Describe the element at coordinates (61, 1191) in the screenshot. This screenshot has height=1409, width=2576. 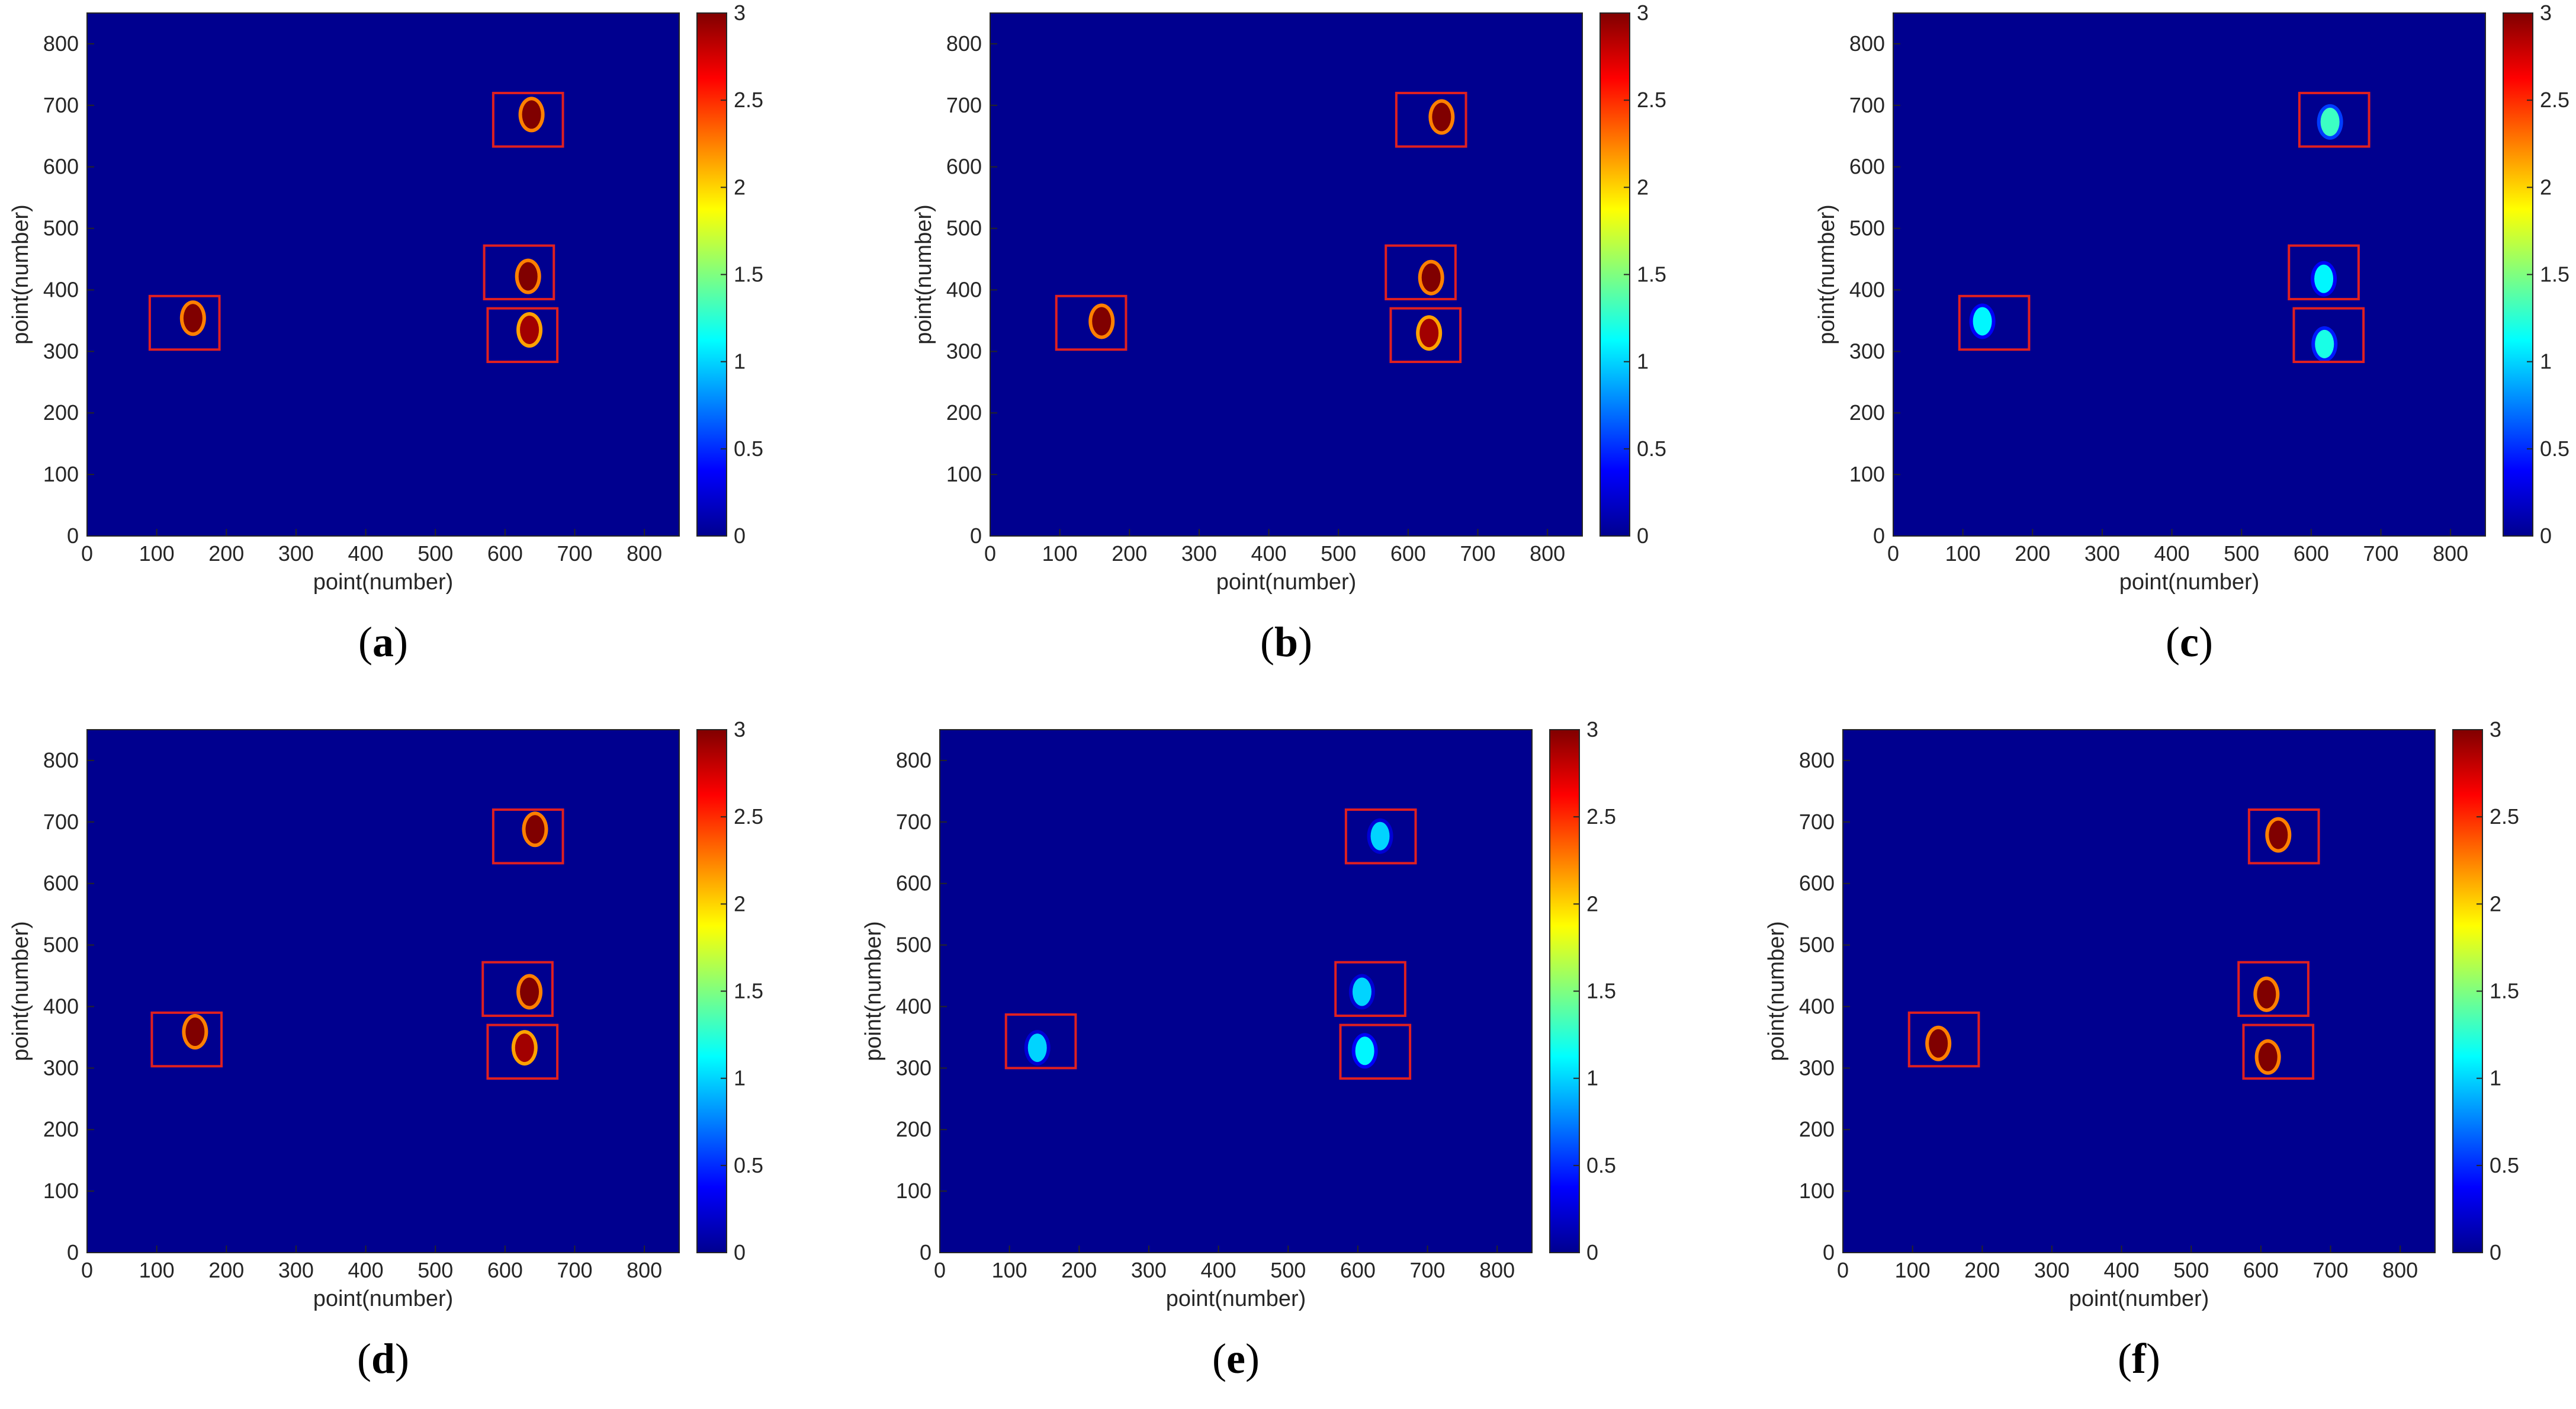
I see `y-tick-label: 100` at that location.